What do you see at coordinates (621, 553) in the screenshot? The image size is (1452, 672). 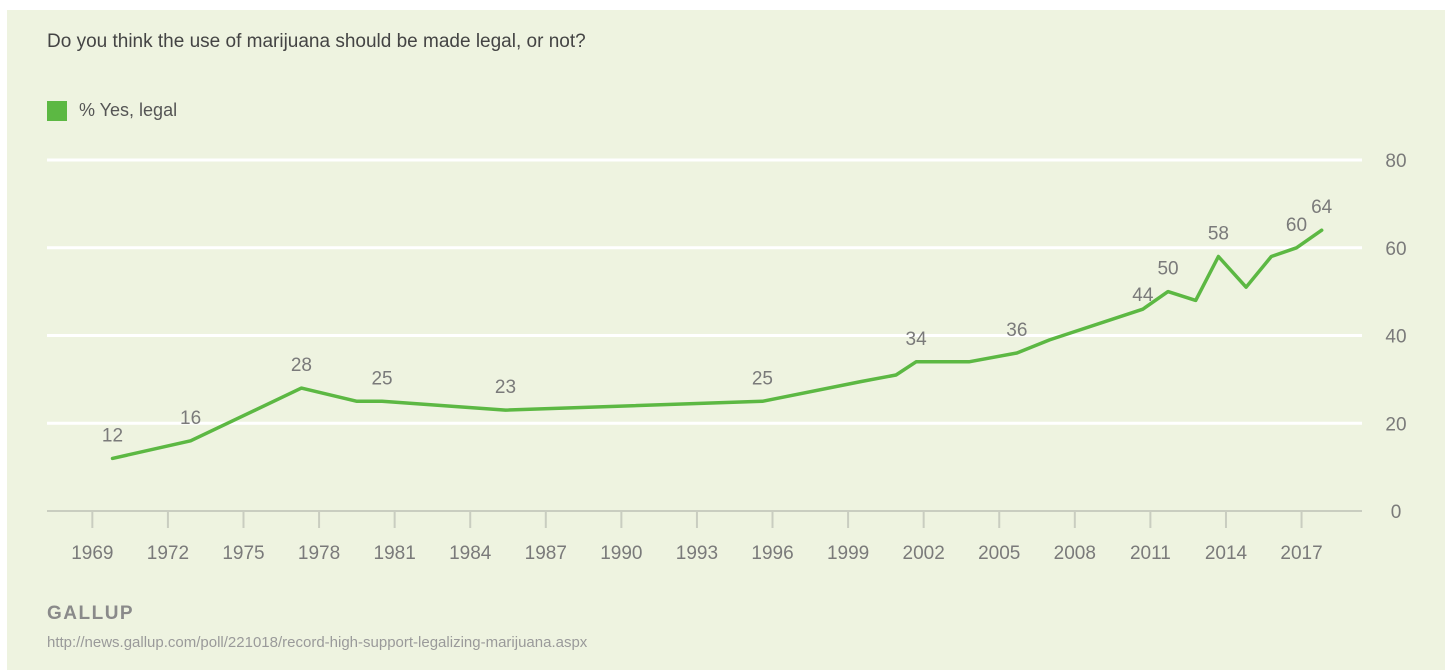 I see `x-tick-label: 1990` at bounding box center [621, 553].